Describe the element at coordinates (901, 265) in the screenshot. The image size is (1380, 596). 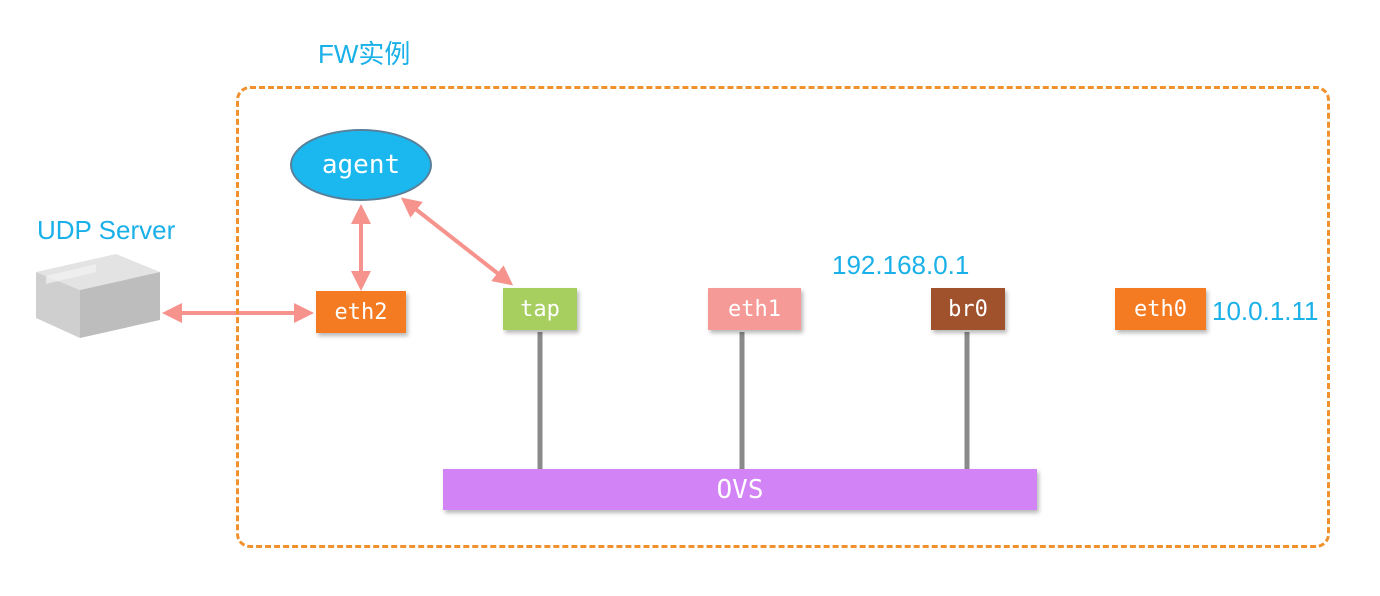
I see `br0-ip-label: 192.168.0.1` at that location.